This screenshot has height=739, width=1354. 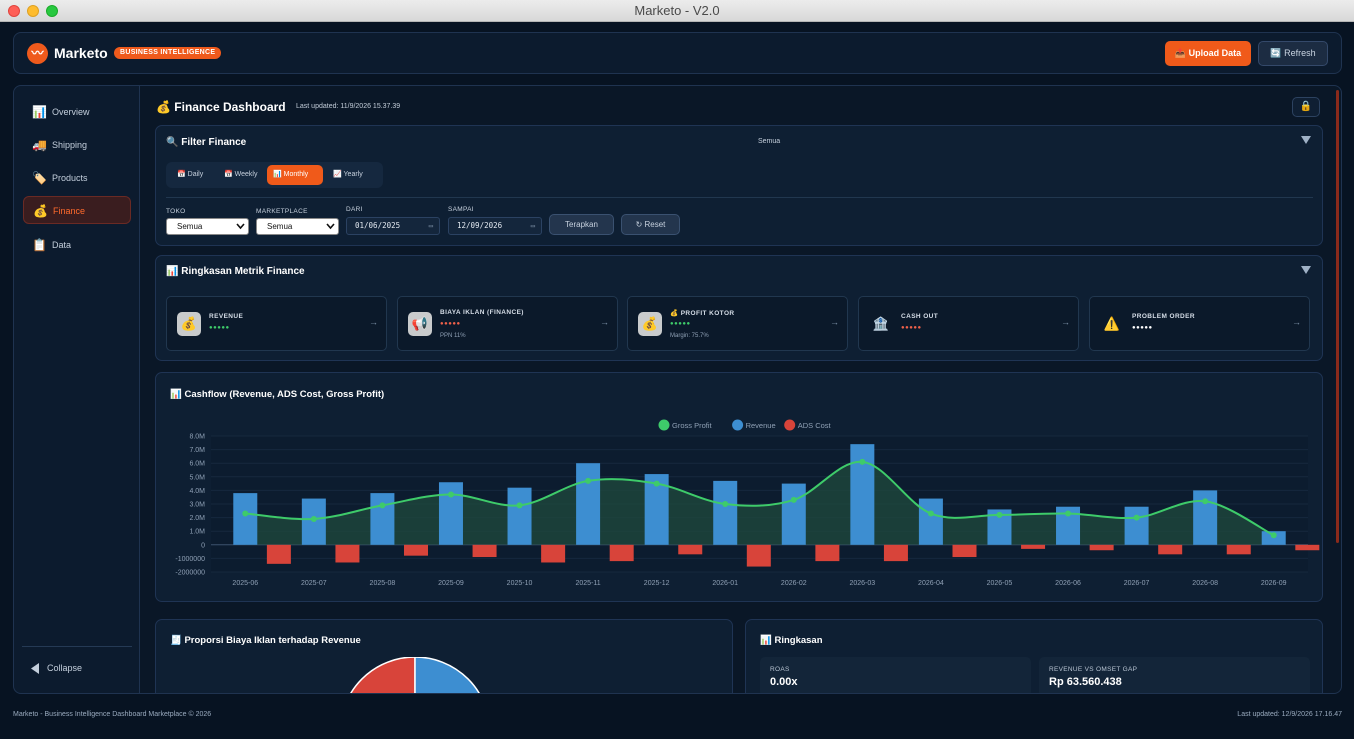 I want to click on metric-card-profit-kotor: 💰 💰 PROFIT KOTOR ●●●●● Margin: 75.7% →, so click(x=737, y=323).